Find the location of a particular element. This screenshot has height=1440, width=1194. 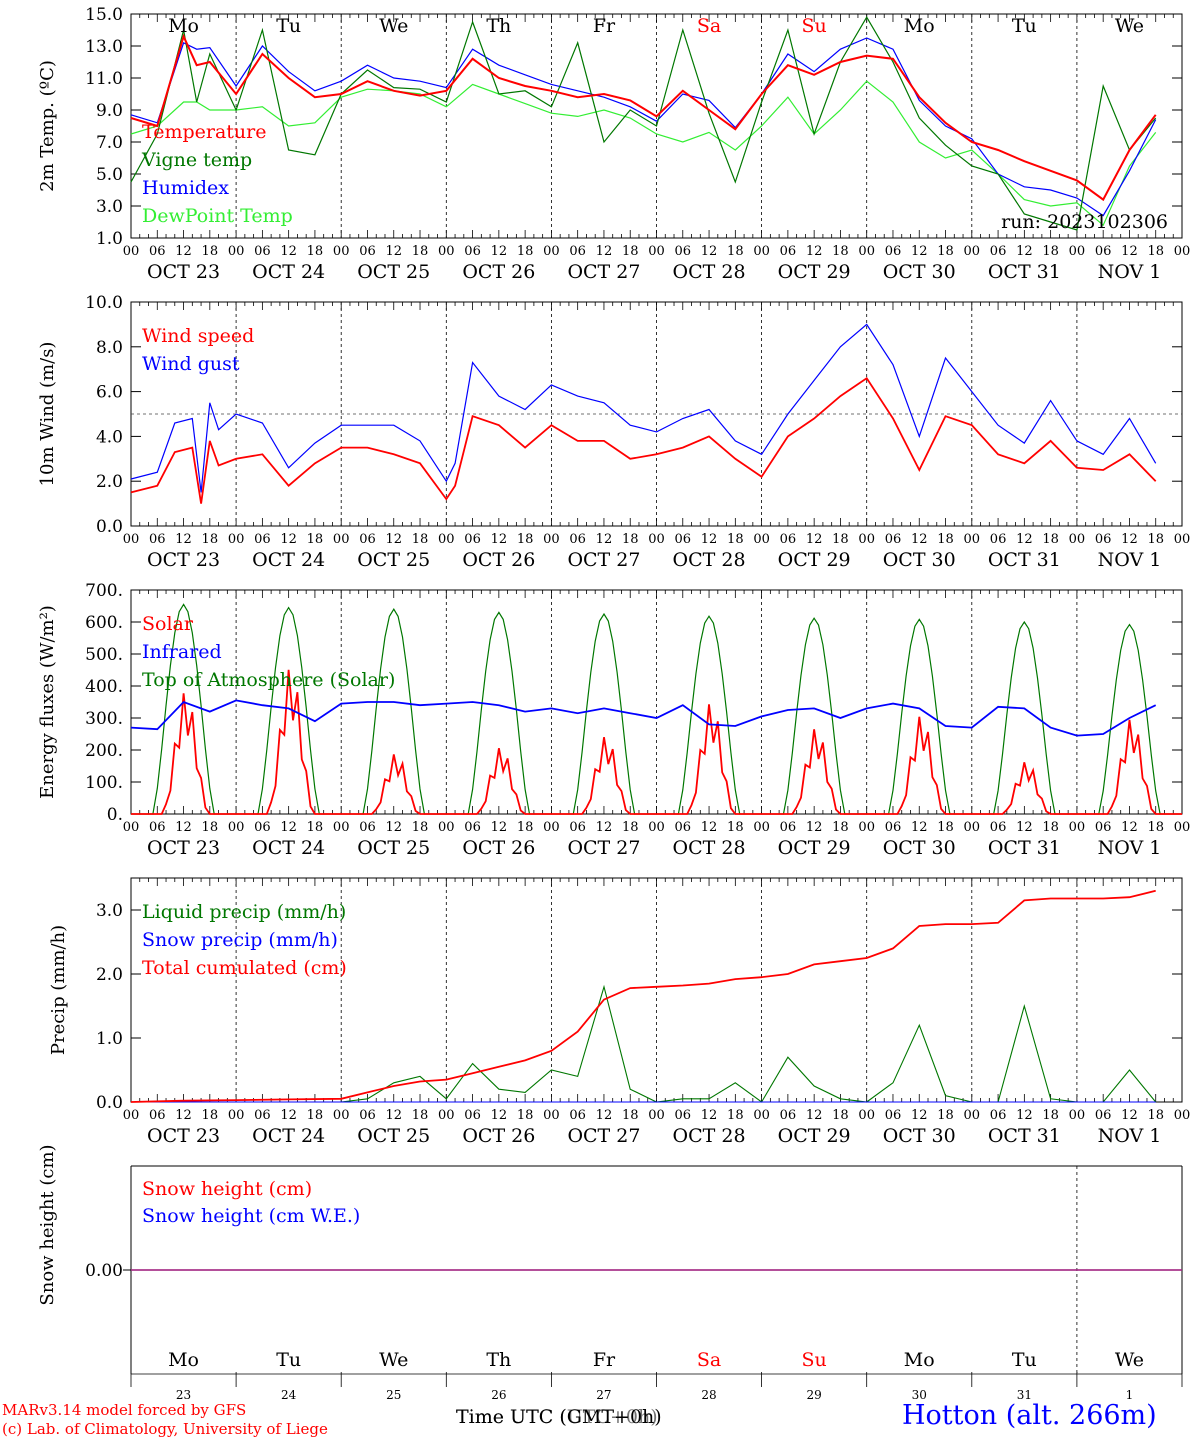

series-vigne-temp is located at coordinates (643, 123).